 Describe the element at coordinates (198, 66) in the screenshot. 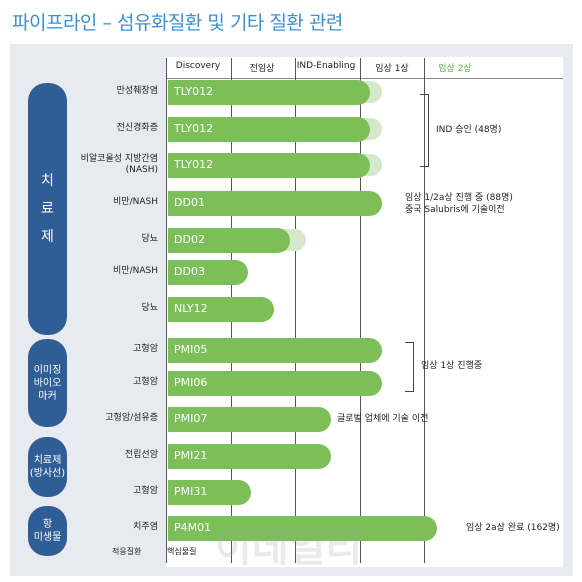

I see `phase-header: Discovery` at that location.